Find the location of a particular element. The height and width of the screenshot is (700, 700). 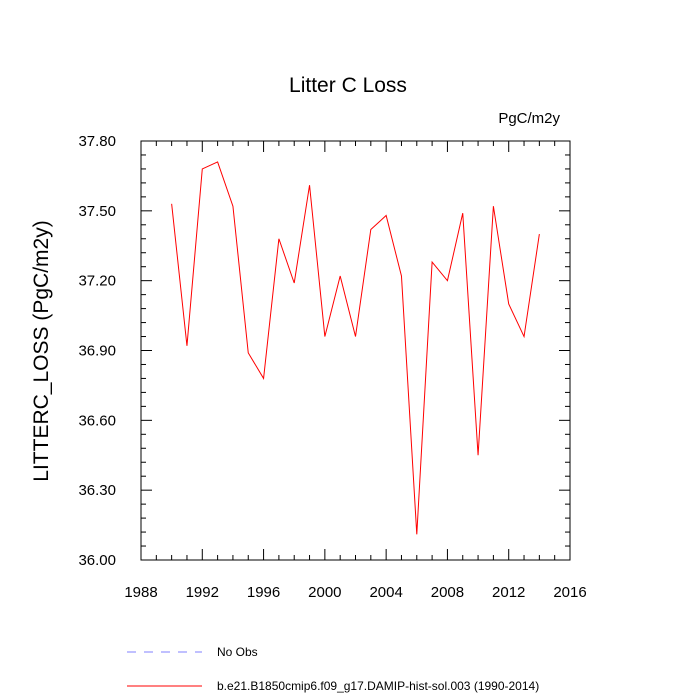

y-tick-label: 36.90 is located at coordinates (97, 351).